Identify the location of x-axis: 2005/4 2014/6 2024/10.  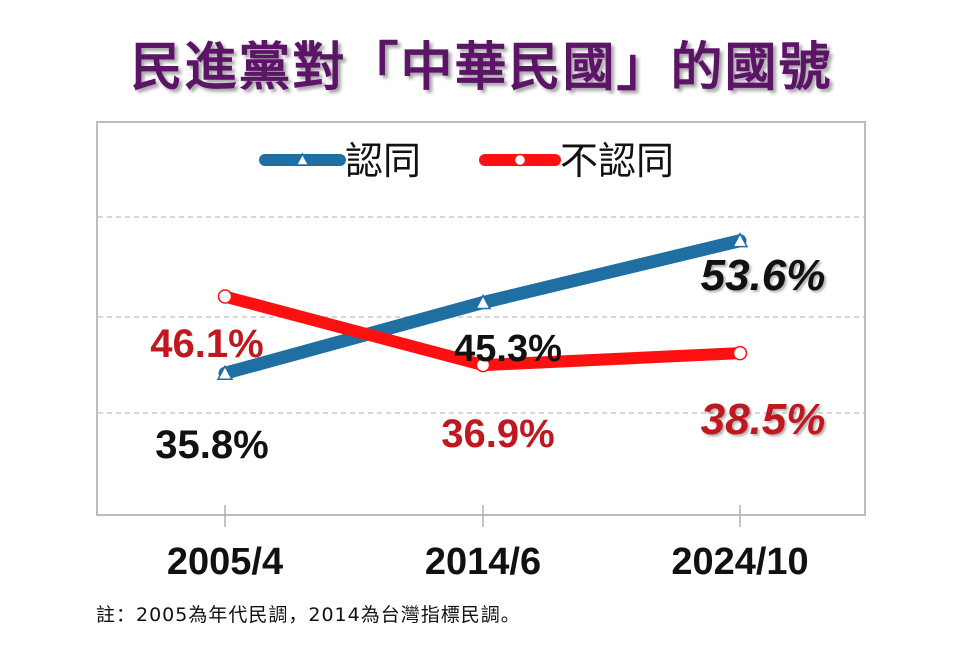
(488, 544).